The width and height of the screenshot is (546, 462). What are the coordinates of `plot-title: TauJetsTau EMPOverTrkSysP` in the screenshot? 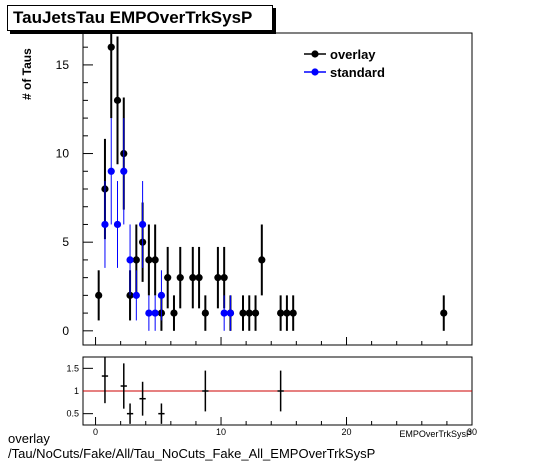 It's located at (140, 18).